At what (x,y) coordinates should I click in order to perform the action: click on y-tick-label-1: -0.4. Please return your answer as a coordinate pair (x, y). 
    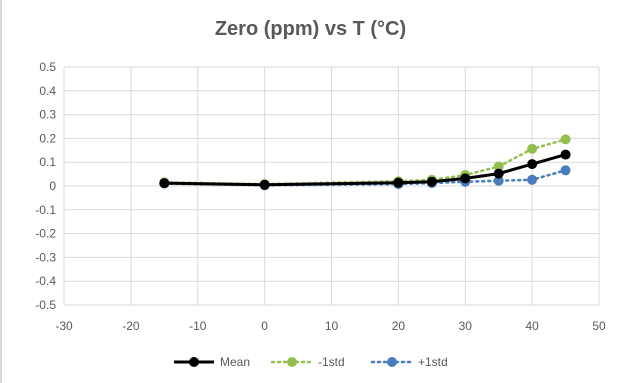
    Looking at the image, I should click on (45, 281).